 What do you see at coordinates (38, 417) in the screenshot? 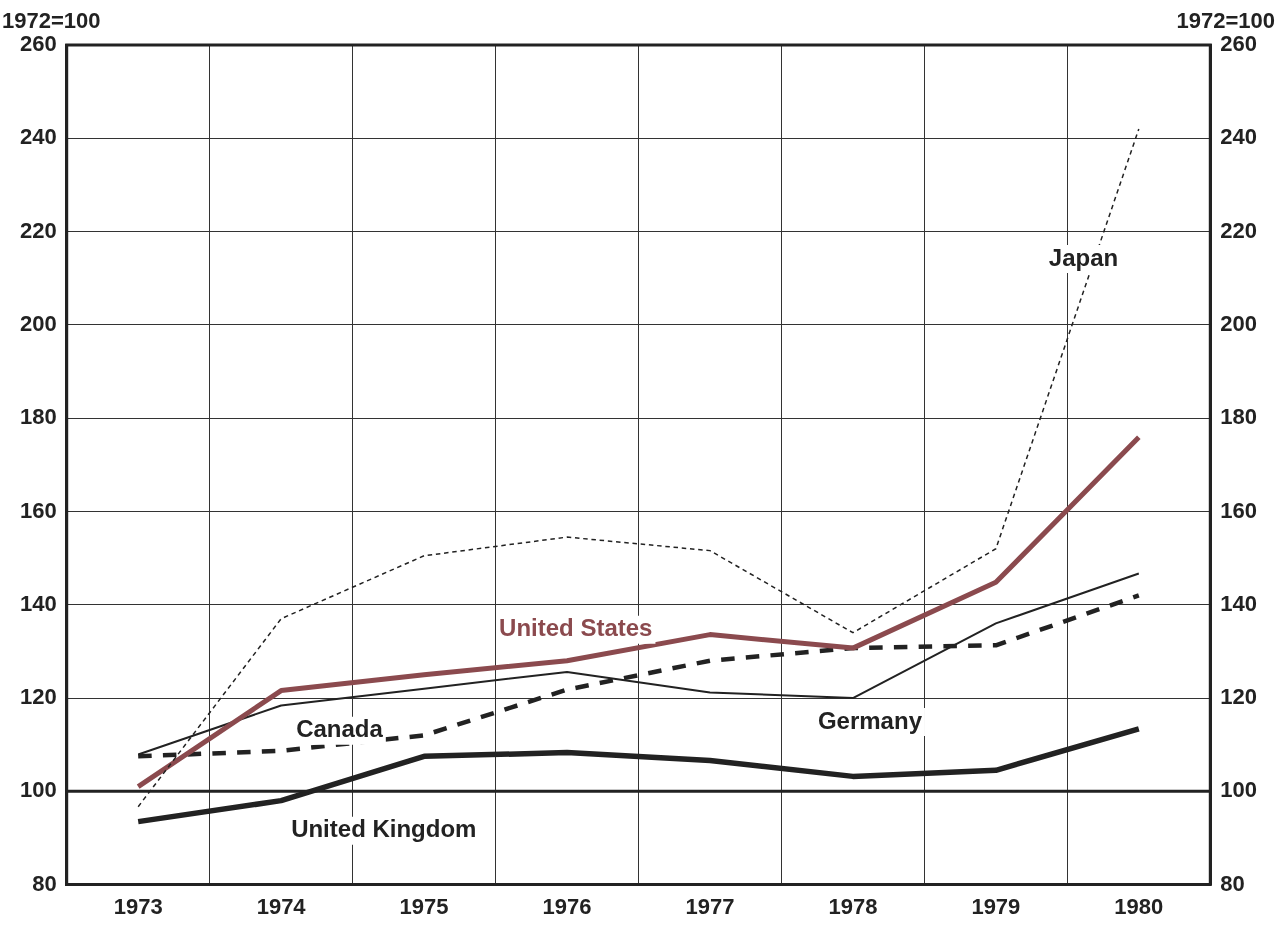
I see `y-tick-label: 180` at bounding box center [38, 417].